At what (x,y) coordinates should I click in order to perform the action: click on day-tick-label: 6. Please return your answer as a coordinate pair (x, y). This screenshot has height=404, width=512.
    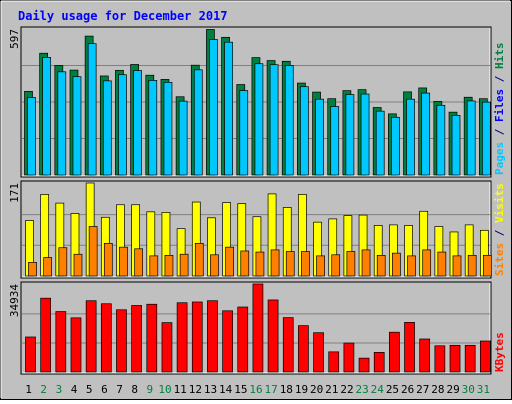
    Looking at the image, I should click on (104, 389).